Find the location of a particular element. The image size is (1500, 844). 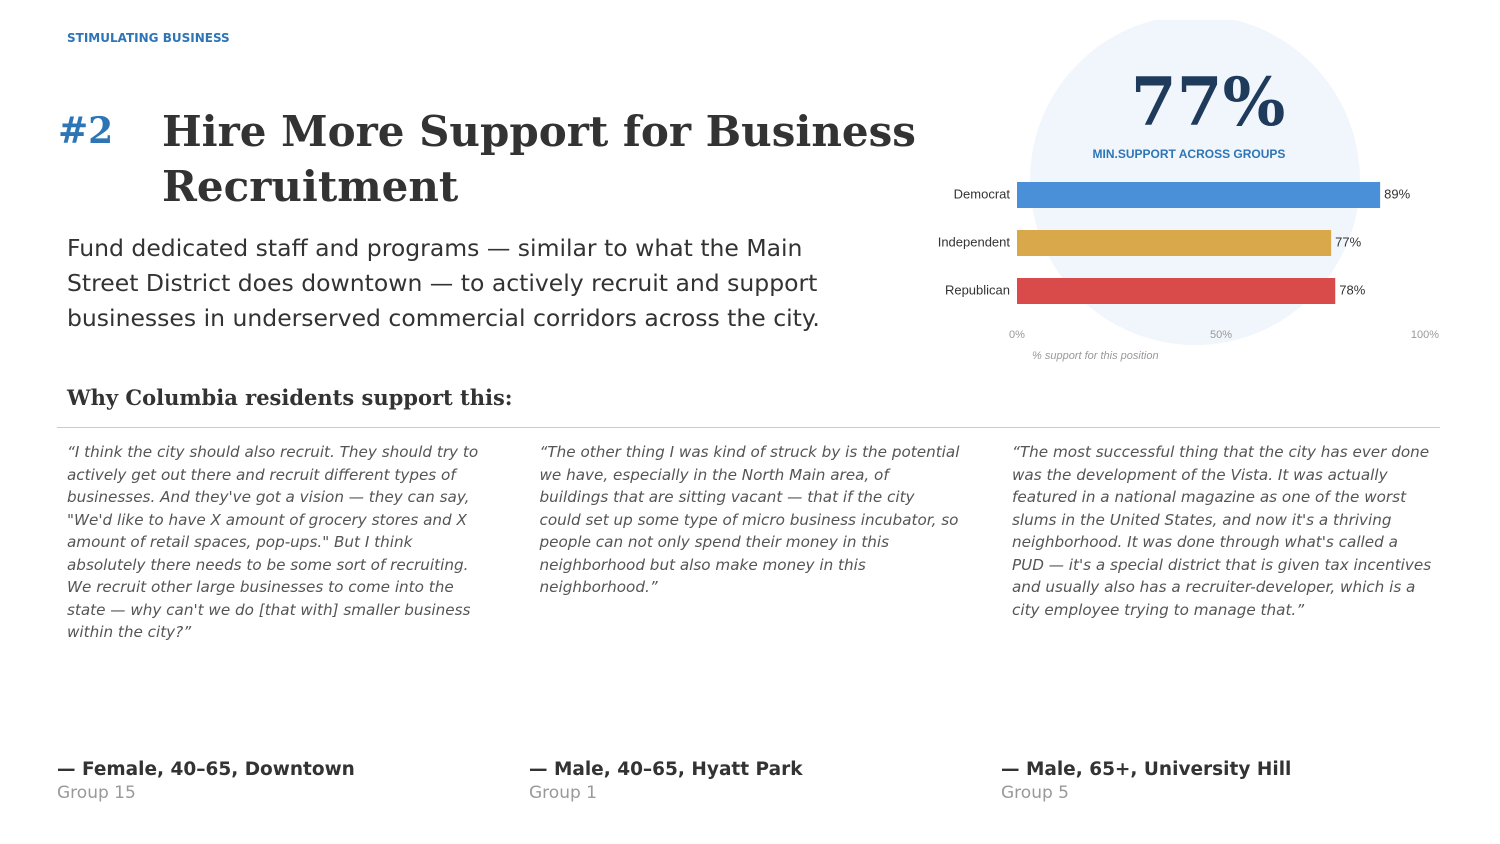

stat-value: 77% is located at coordinates (1208, 102).